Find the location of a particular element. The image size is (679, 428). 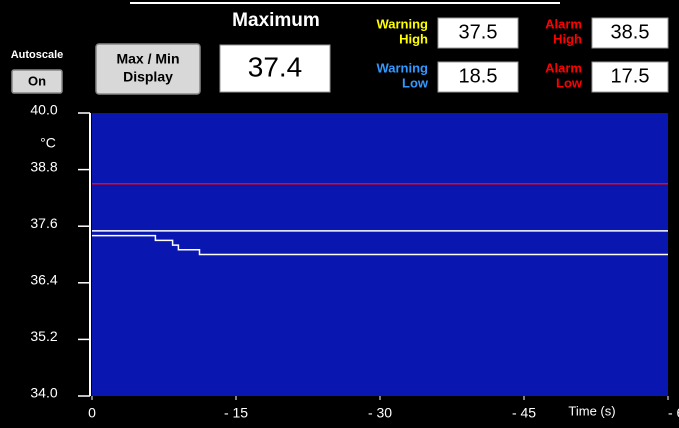

maximum-box is located at coordinates (275, 68).